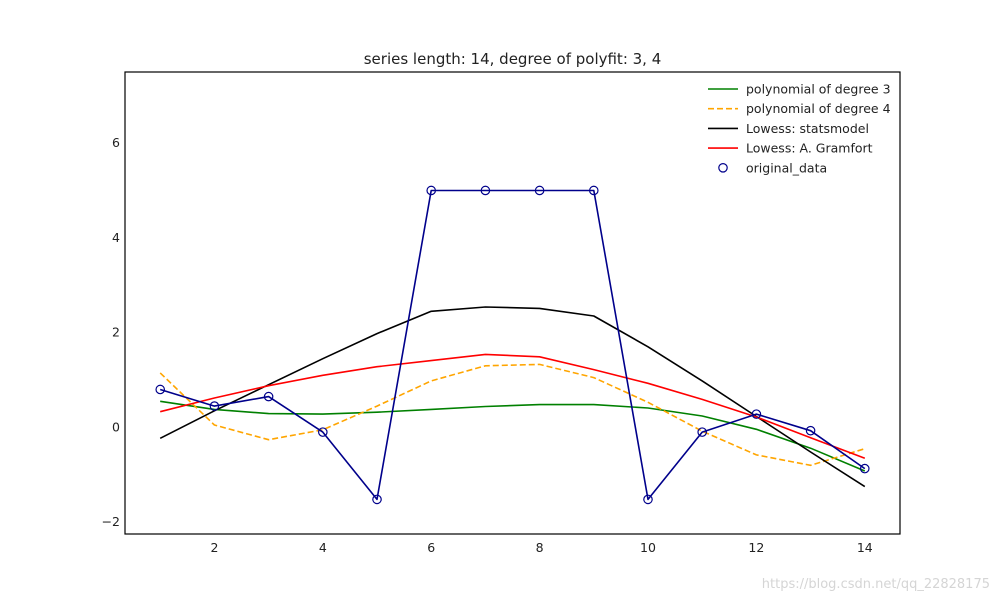  I want to click on legend-marker, so click(723, 168).